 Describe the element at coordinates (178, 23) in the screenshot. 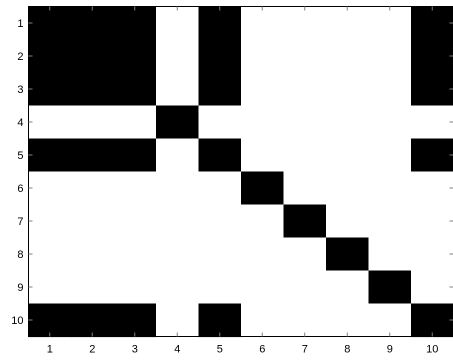

I see `heatmap-cell-r1-c4` at that location.